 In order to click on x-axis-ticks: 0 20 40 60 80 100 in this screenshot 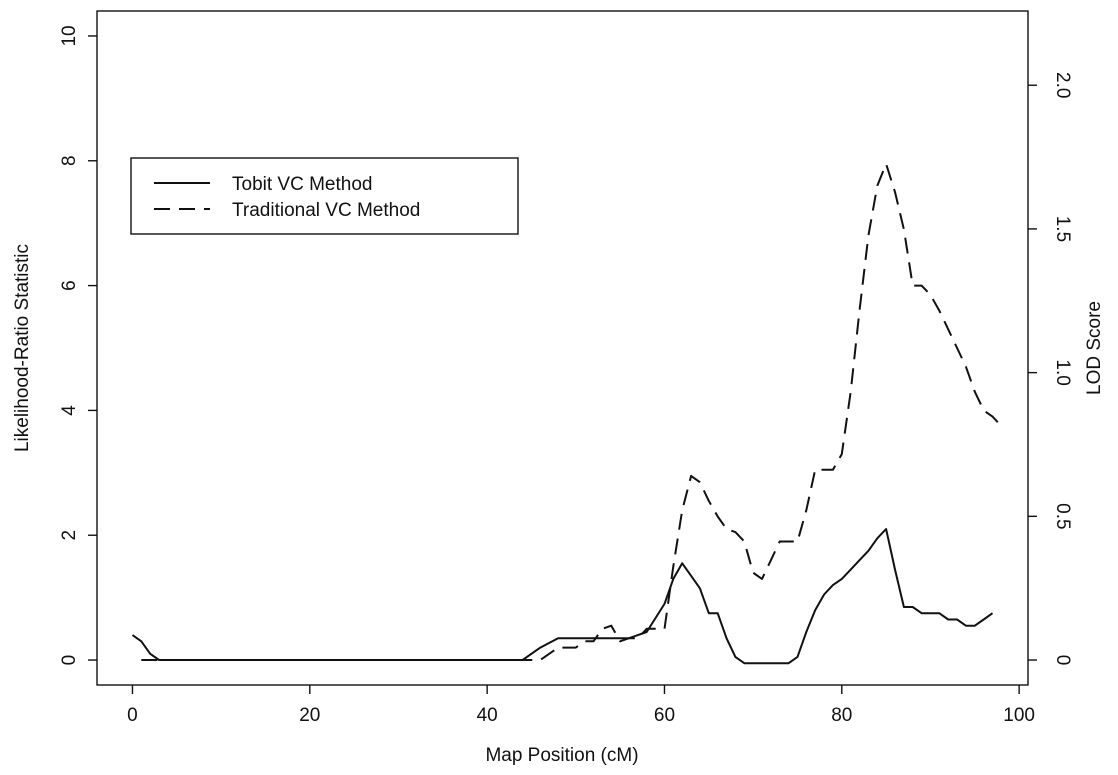, I will do `click(581, 705)`.